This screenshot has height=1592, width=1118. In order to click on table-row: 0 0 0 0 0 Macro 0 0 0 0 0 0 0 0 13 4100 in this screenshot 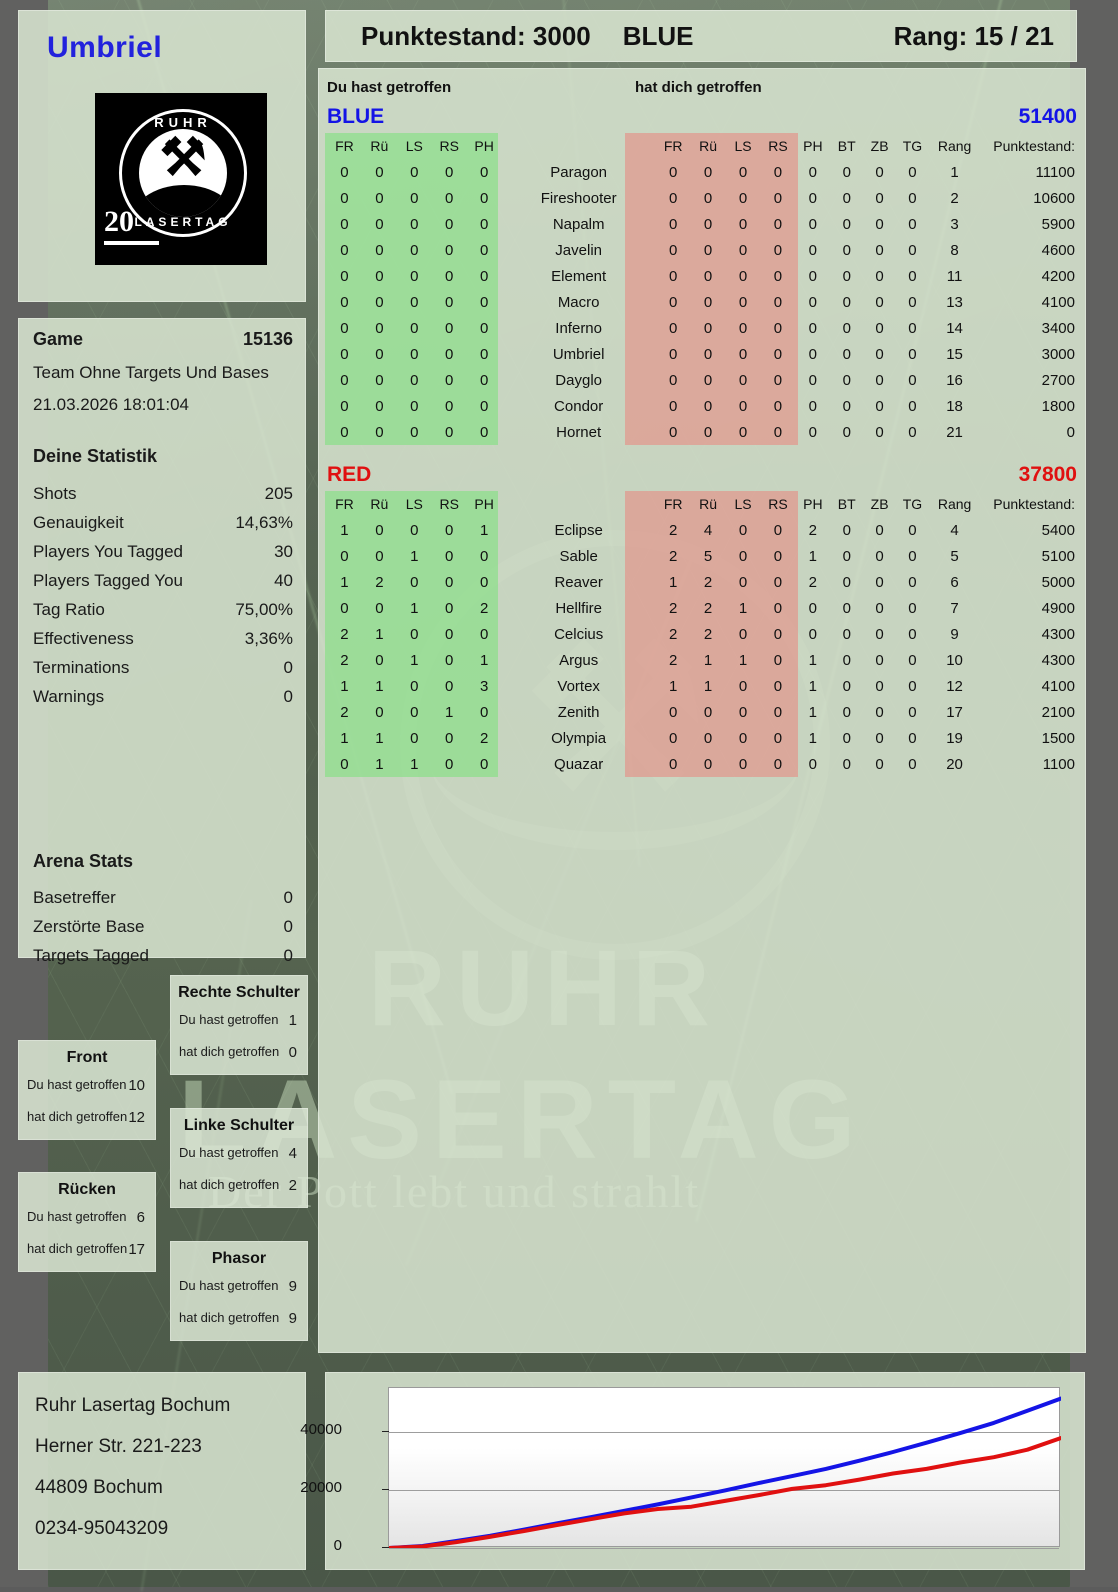, I will do `click(703, 302)`.